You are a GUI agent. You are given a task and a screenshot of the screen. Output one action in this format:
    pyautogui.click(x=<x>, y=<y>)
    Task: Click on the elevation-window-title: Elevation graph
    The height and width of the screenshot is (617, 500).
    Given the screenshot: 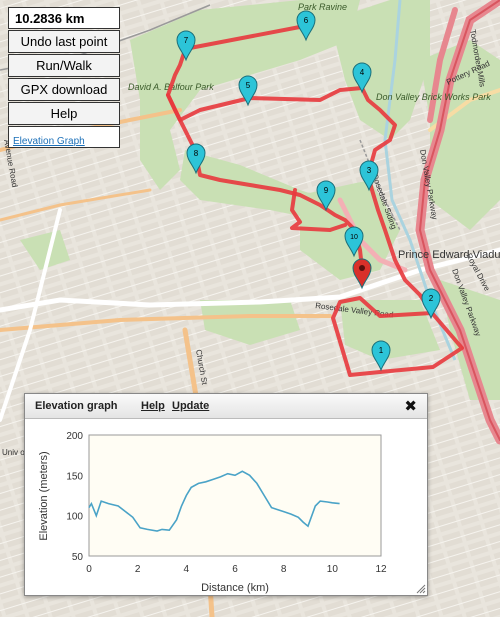 What is the action you would take?
    pyautogui.click(x=76, y=406)
    